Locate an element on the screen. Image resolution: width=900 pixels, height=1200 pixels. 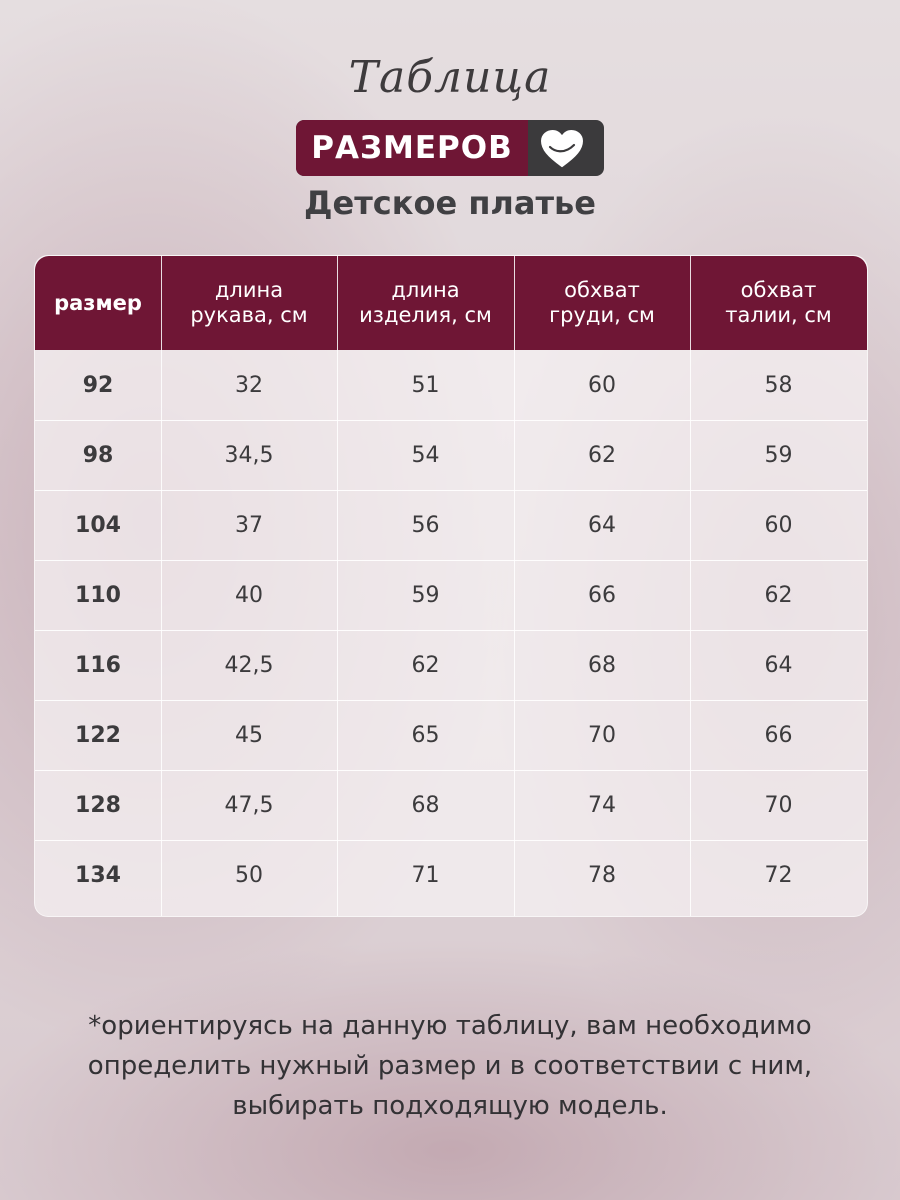
column-header-4: обхват талии, см is located at coordinates (778, 303).